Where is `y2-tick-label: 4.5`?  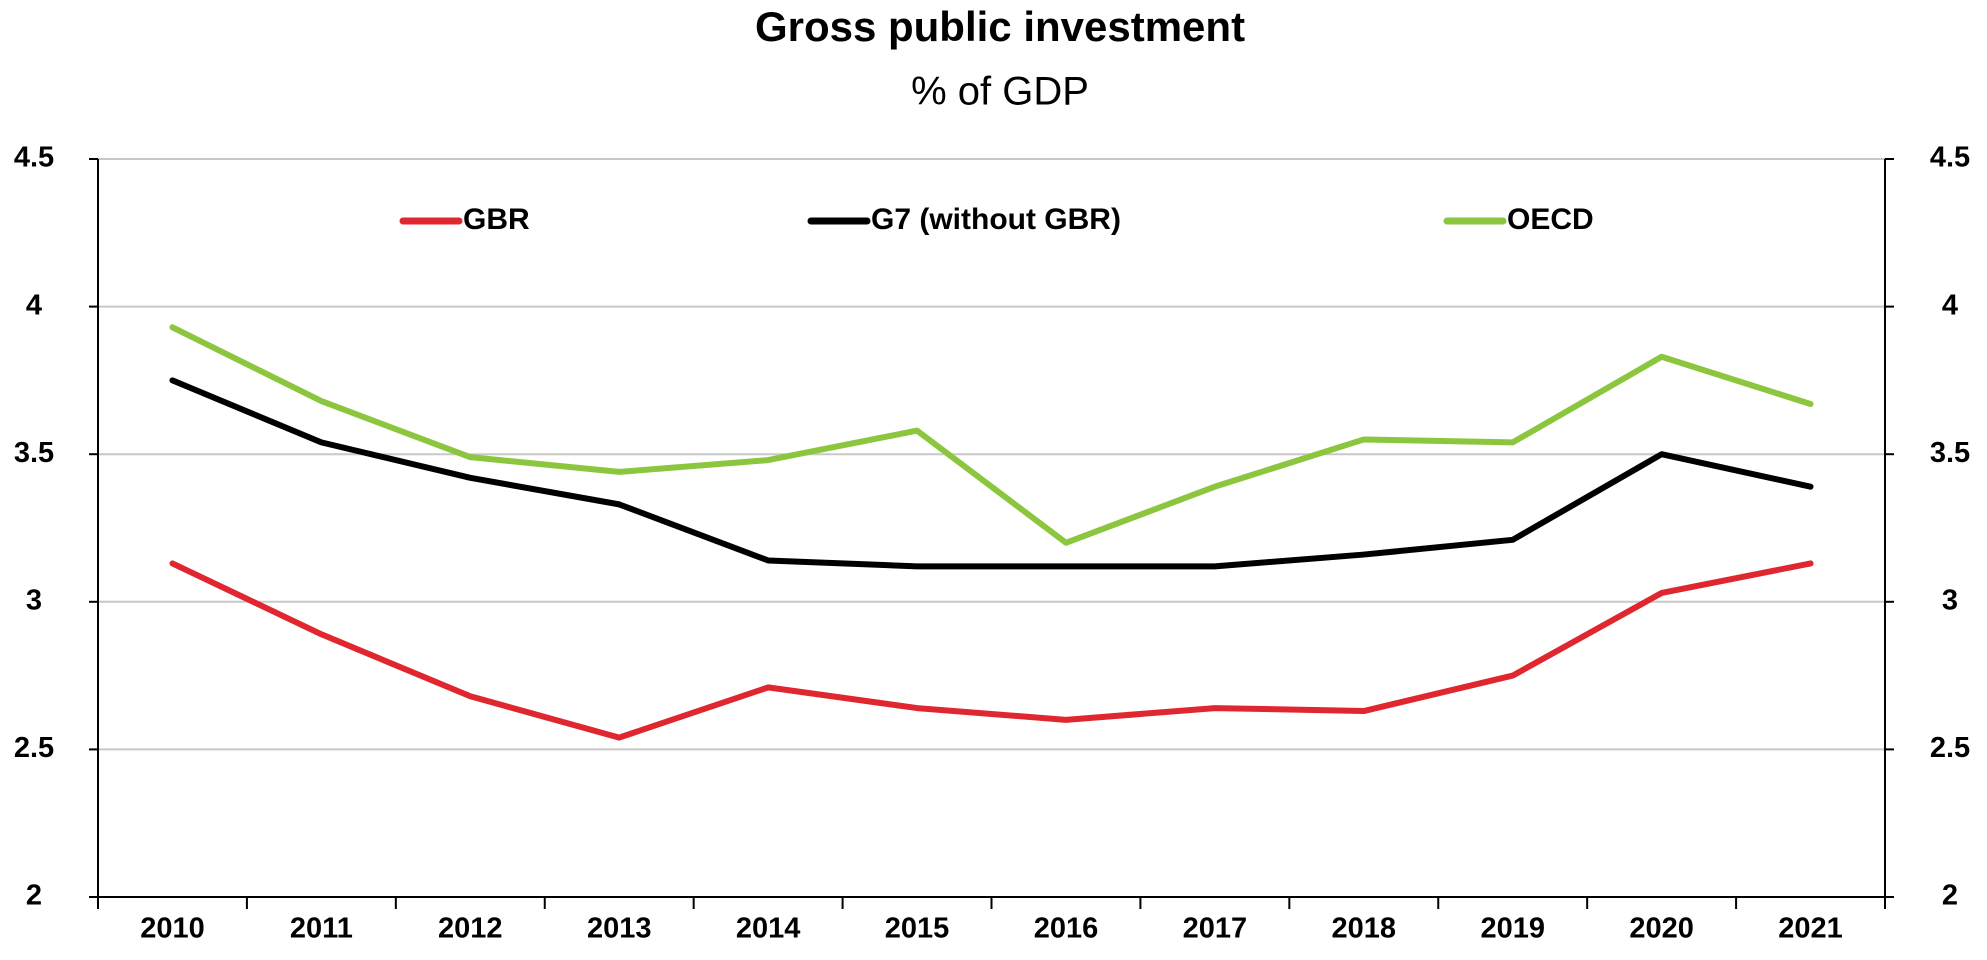 y2-tick-label: 4.5 is located at coordinates (1950, 158).